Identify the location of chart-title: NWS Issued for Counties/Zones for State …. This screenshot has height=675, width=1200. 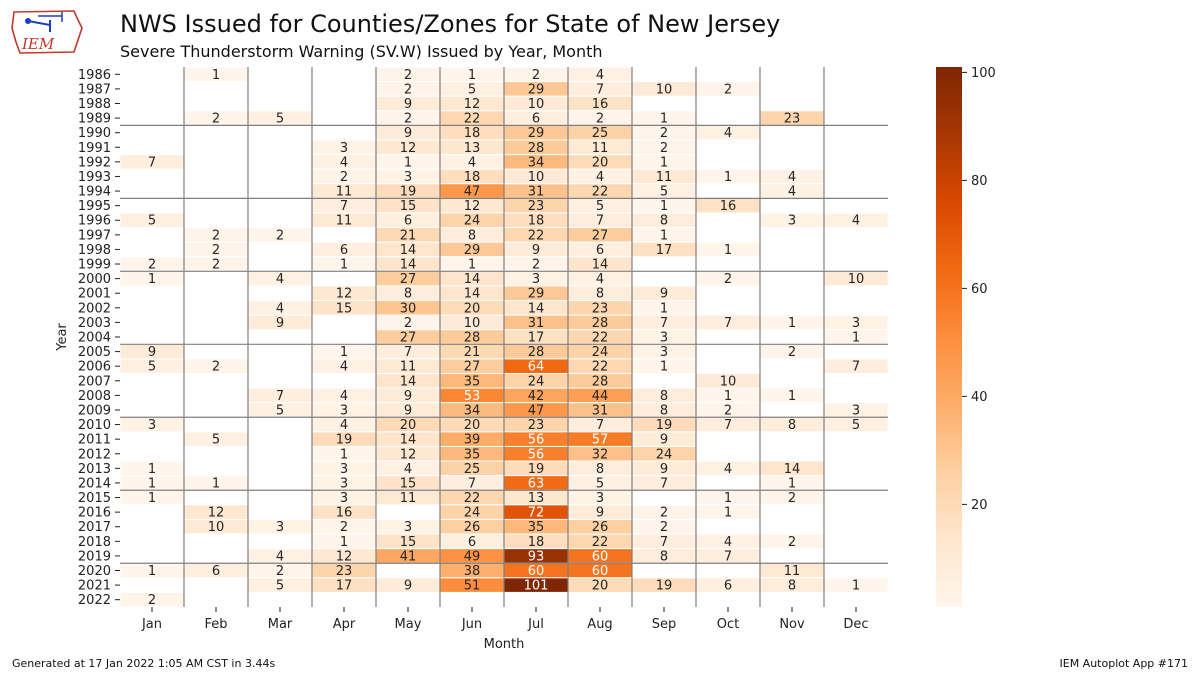
(450, 24).